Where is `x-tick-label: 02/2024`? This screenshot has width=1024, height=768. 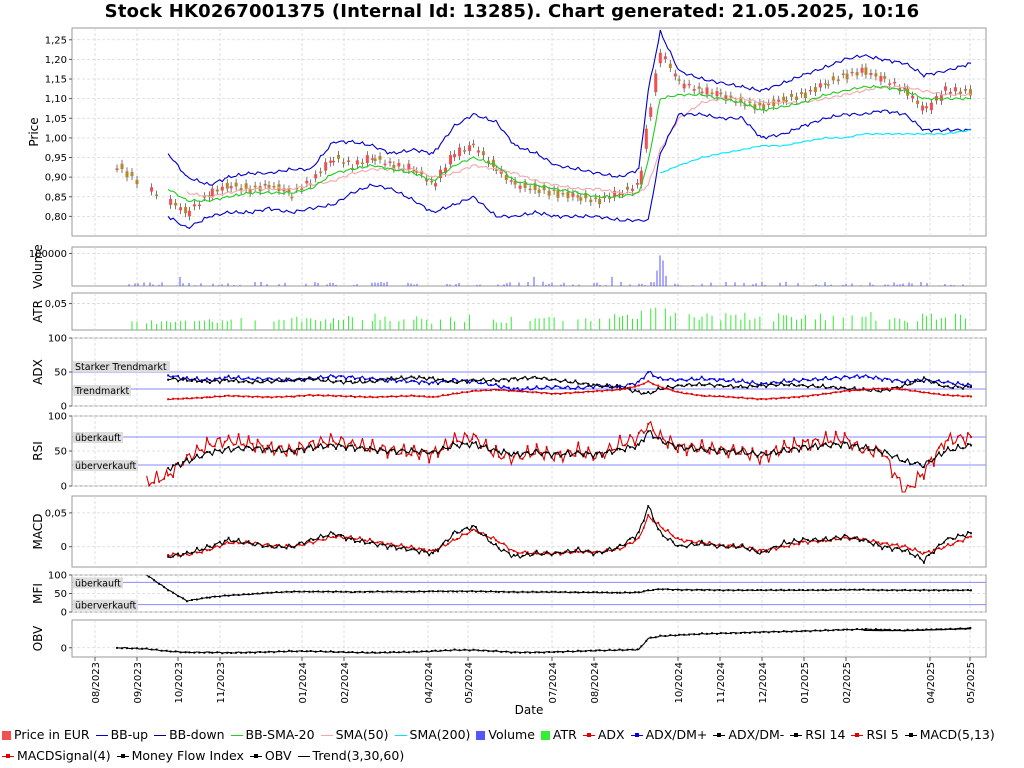
x-tick-label: 02/2024 is located at coordinates (345, 683).